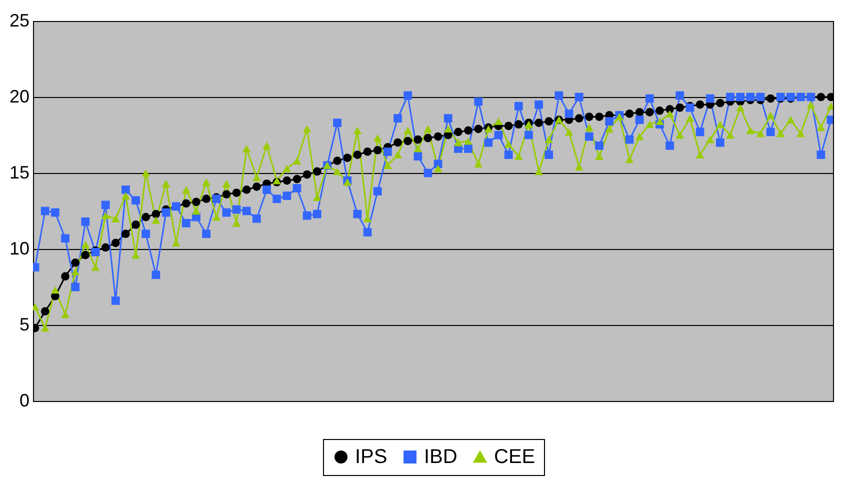 This screenshot has width=856, height=482. Describe the element at coordinates (19, 248) in the screenshot. I see `y-tick-label: 10` at that location.